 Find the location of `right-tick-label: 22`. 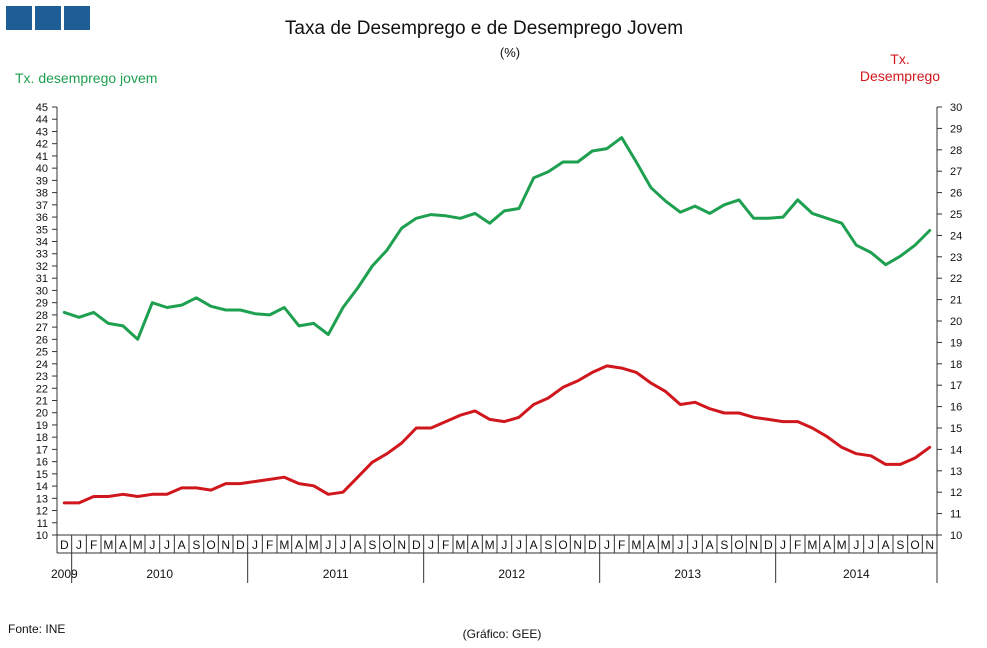

right-tick-label: 22 is located at coordinates (956, 279).